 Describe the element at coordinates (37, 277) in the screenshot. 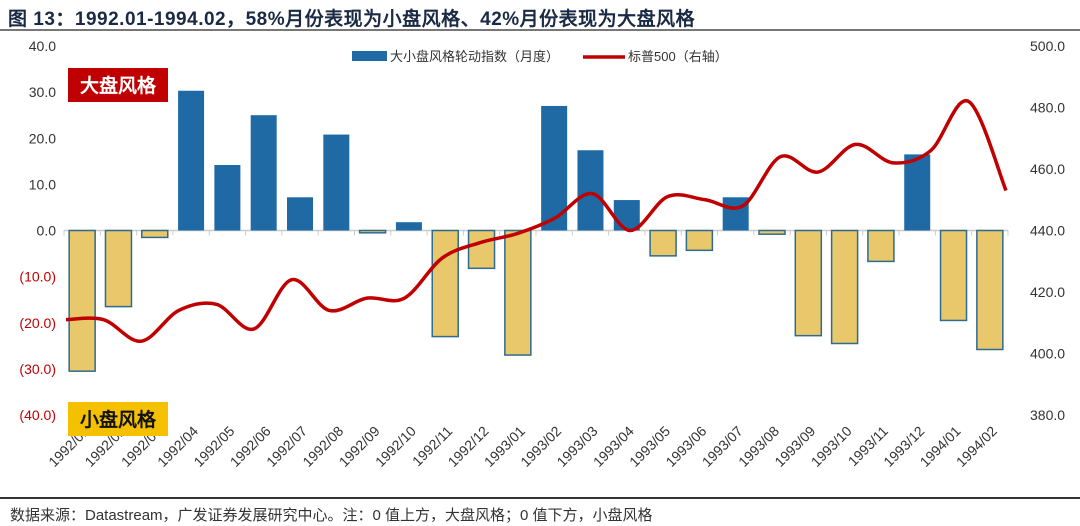

I see `left-axis-tick-label: (10.0)` at that location.